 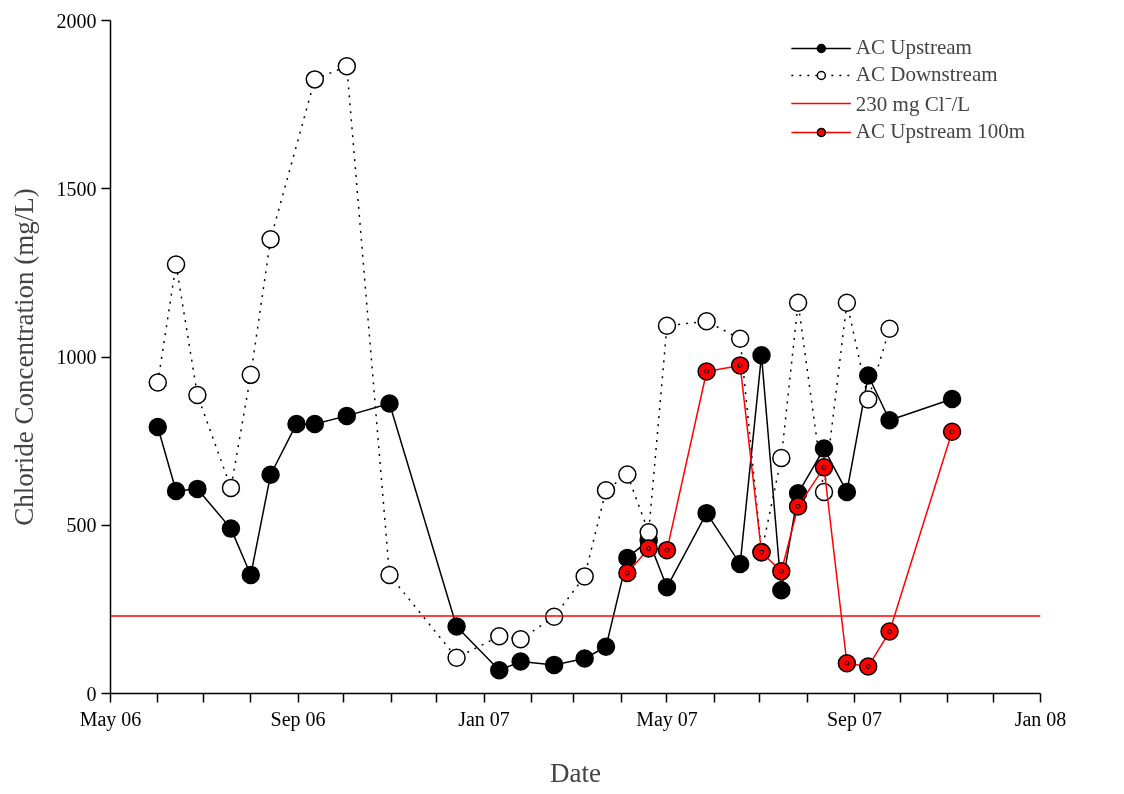 What do you see at coordinates (854, 719) in the screenshot?
I see `x-tick-label: Sep 07` at bounding box center [854, 719].